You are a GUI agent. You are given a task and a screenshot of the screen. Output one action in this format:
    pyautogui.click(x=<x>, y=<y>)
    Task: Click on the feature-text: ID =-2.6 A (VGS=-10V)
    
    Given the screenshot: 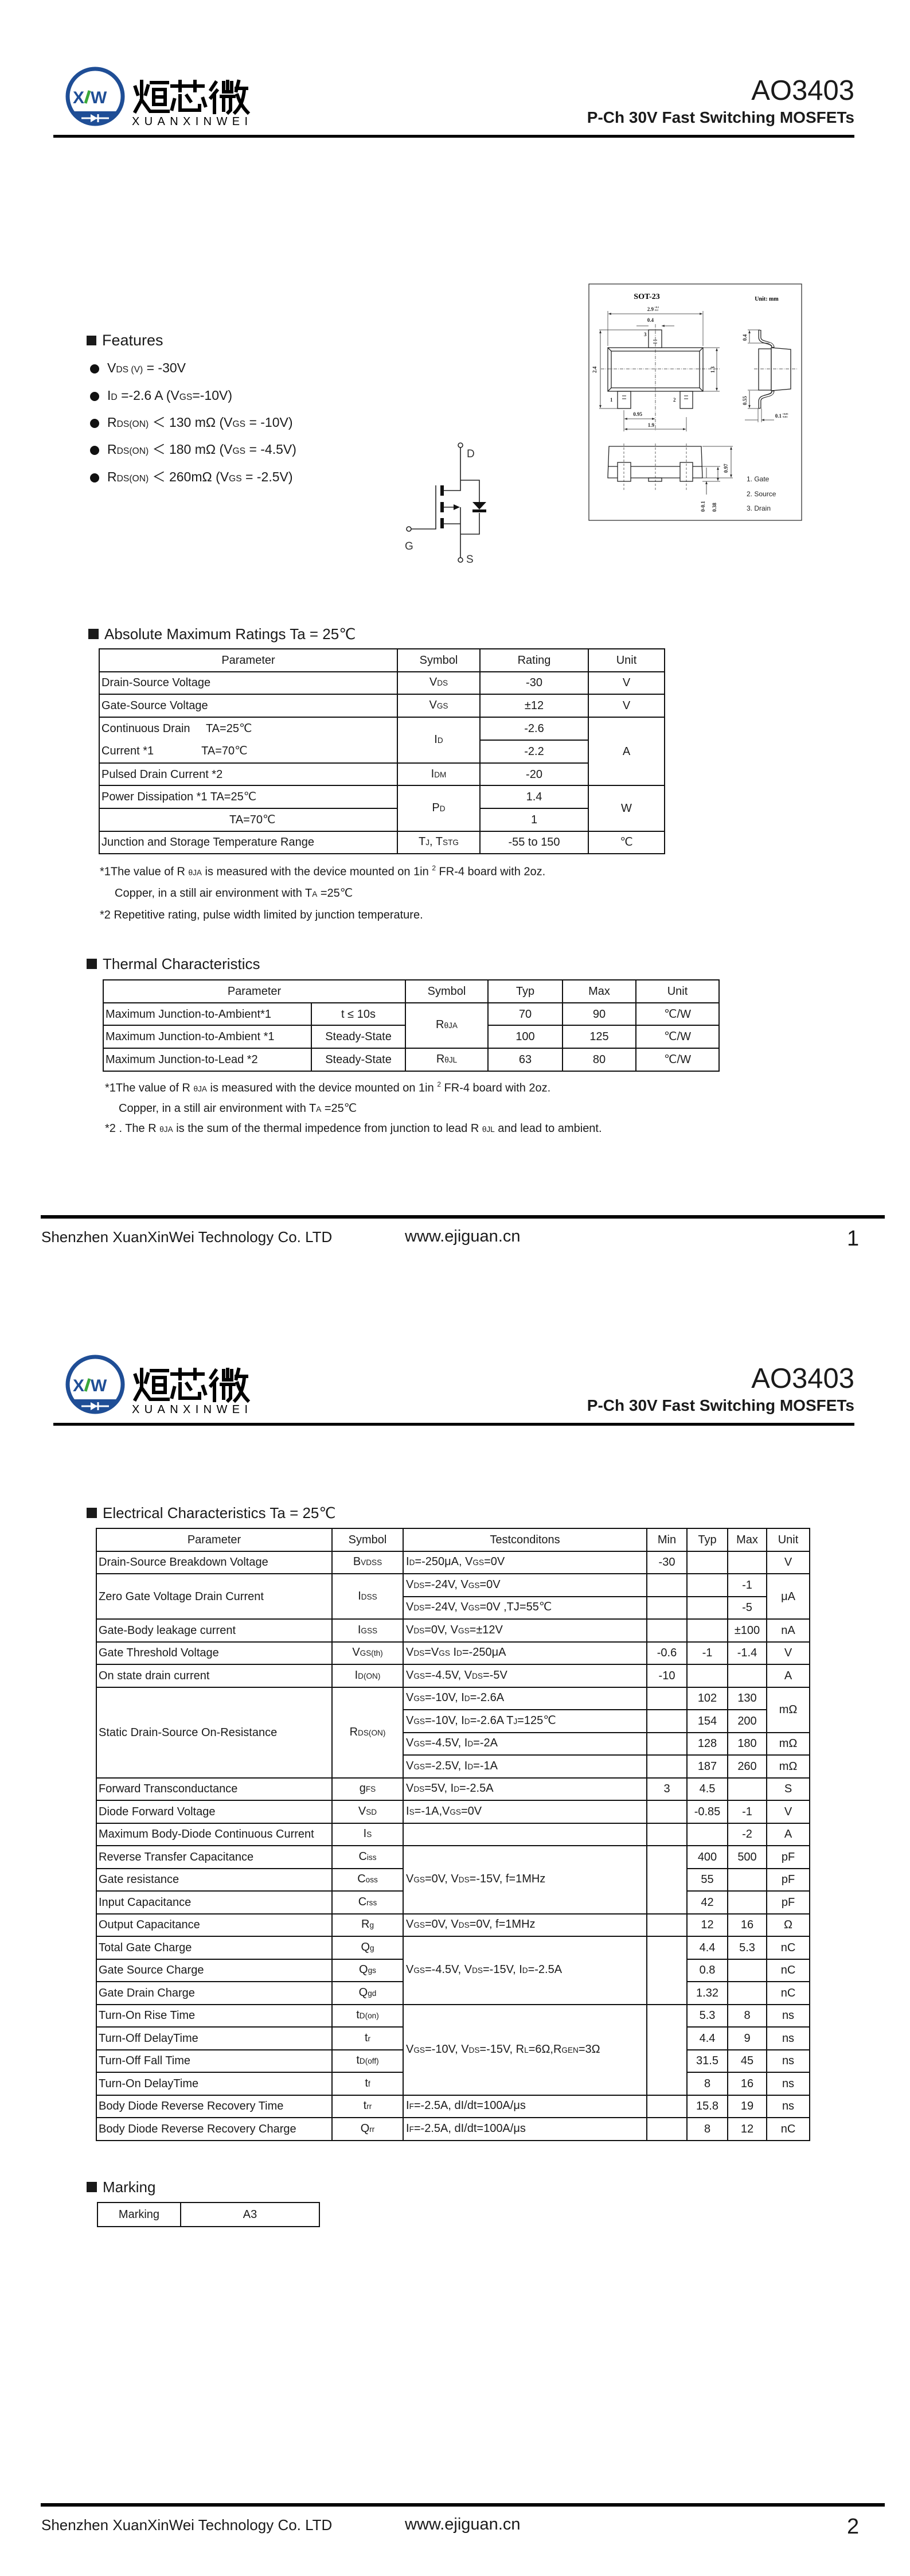 What is the action you would take?
    pyautogui.click(x=169, y=397)
    